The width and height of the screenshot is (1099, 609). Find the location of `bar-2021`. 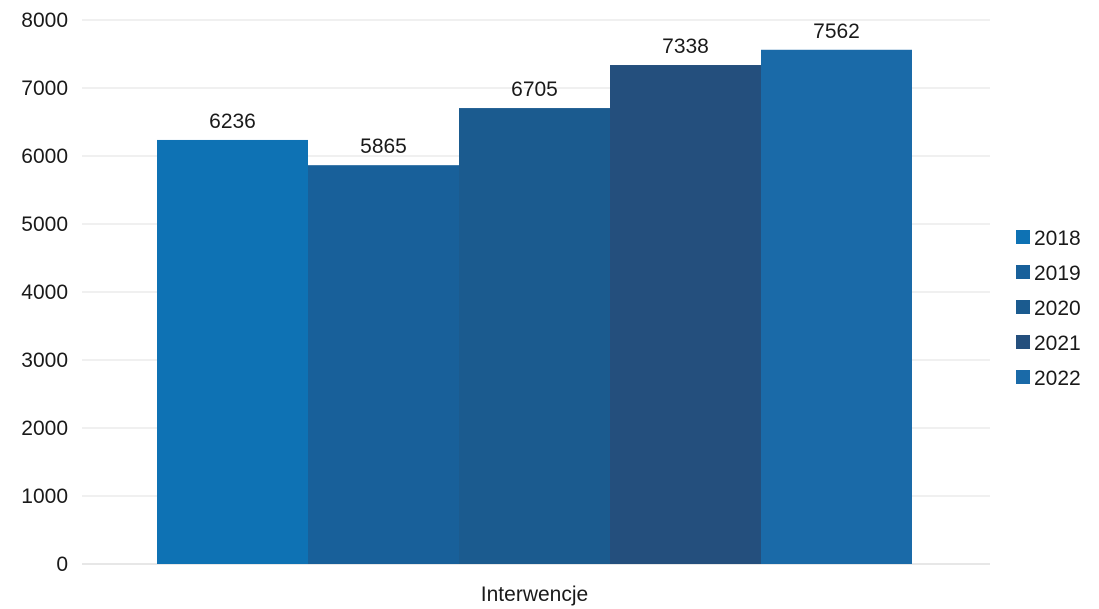

bar-2021 is located at coordinates (685, 315).